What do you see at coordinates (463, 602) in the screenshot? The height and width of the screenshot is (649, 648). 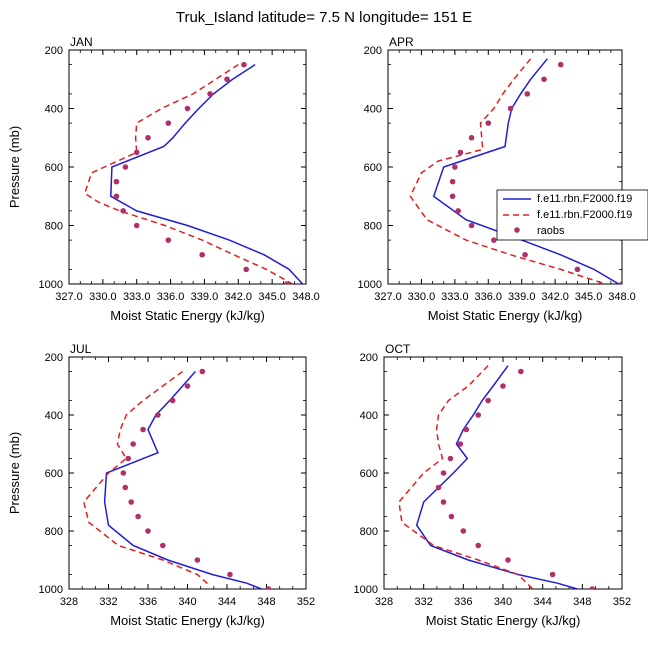 I see `x-tick-label: 336` at bounding box center [463, 602].